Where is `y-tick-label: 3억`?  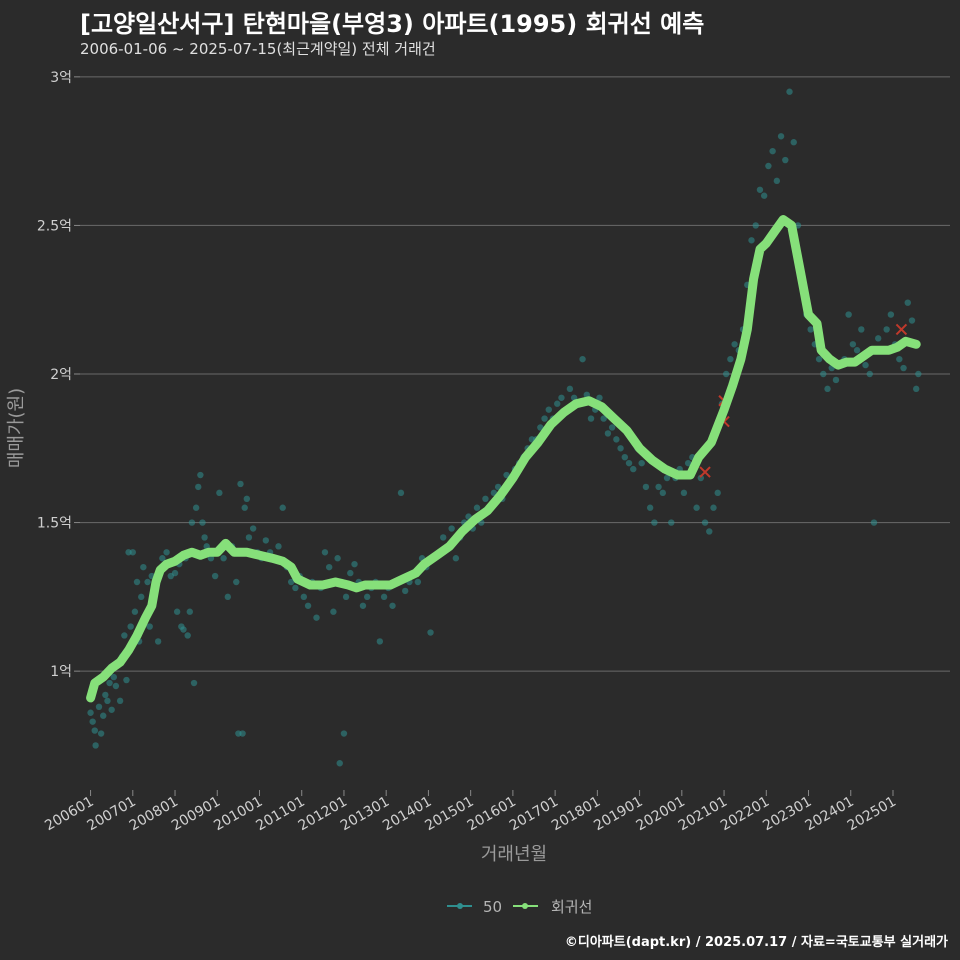 y-tick-label: 3억 is located at coordinates (61, 78).